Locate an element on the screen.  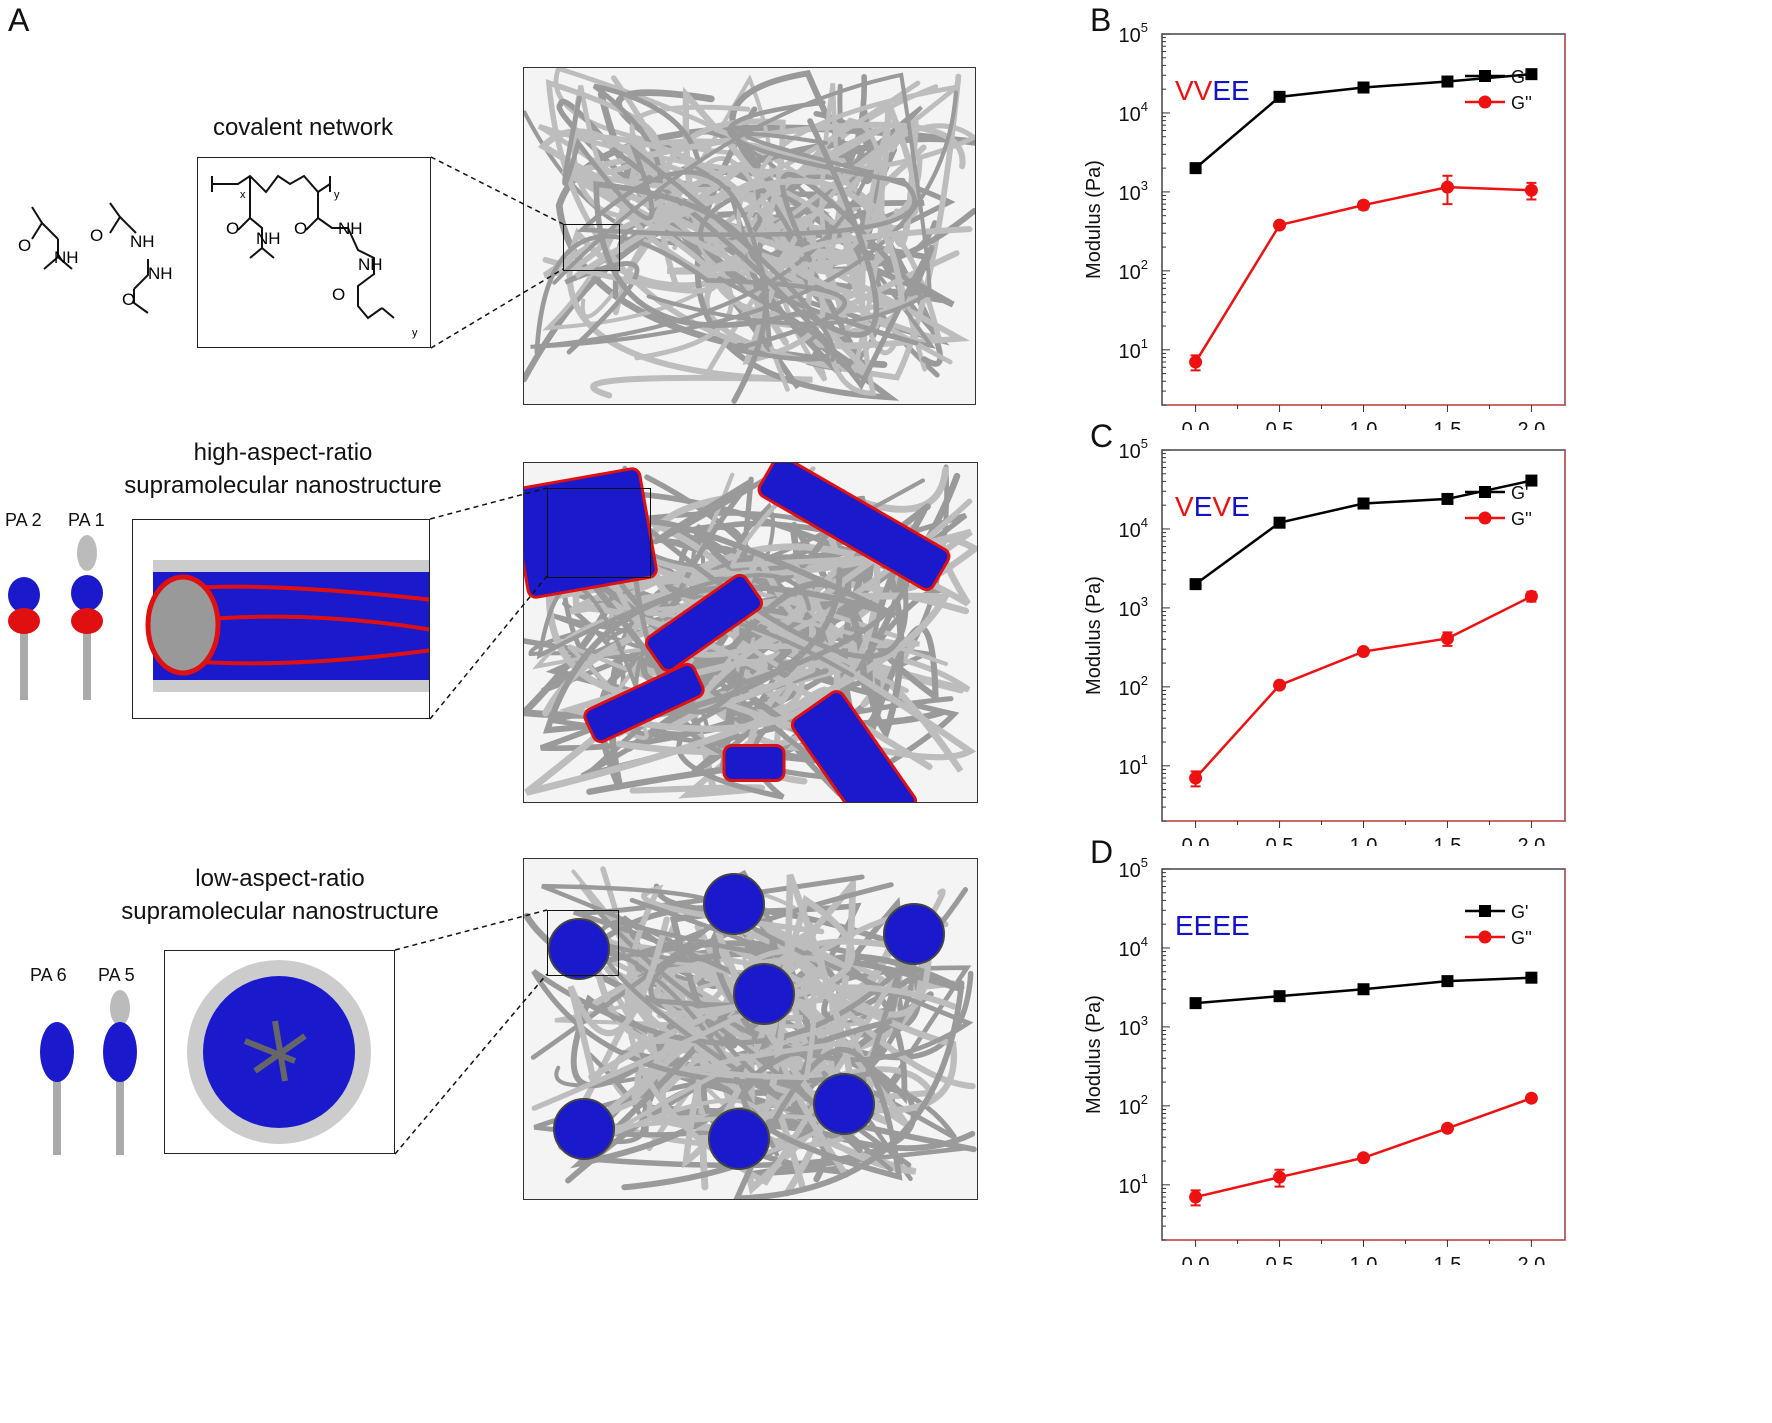
panel-label-a: A is located at coordinates (19, 20).